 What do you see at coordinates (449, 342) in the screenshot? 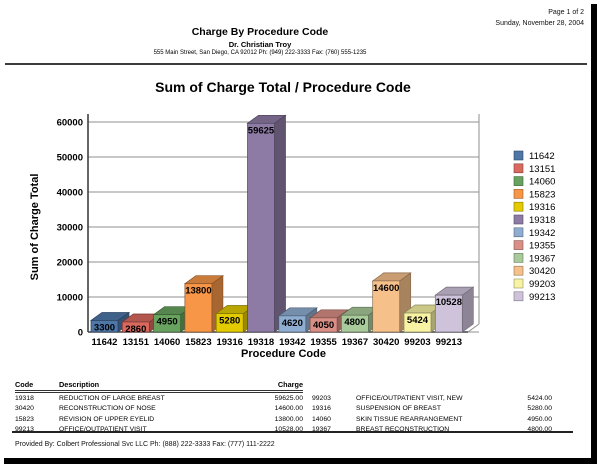
I see `x-tick-label: 99213` at bounding box center [449, 342].